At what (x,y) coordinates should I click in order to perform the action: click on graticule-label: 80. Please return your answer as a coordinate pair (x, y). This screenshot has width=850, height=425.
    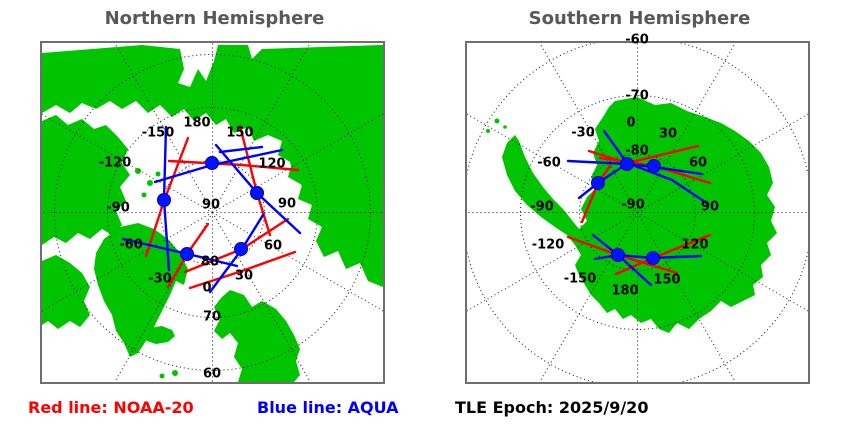
    Looking at the image, I should click on (210, 262).